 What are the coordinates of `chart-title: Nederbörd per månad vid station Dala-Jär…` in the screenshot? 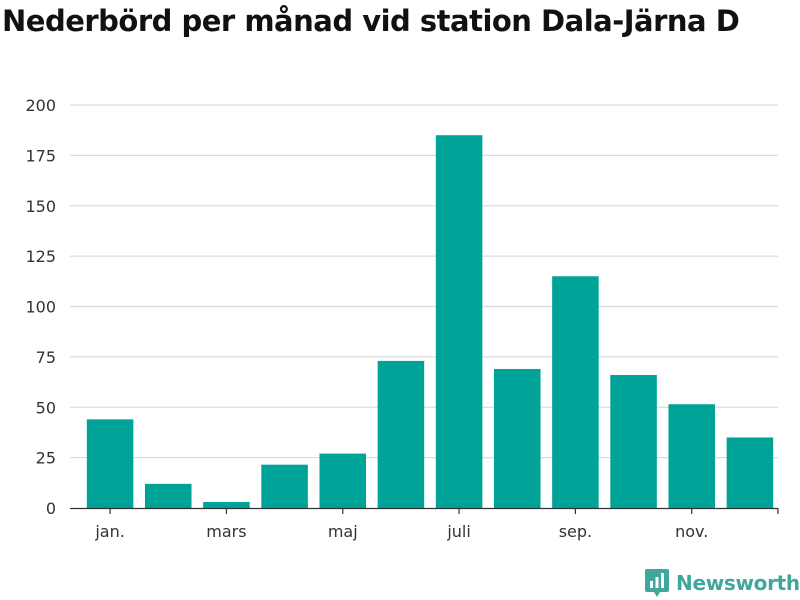 It's located at (371, 21).